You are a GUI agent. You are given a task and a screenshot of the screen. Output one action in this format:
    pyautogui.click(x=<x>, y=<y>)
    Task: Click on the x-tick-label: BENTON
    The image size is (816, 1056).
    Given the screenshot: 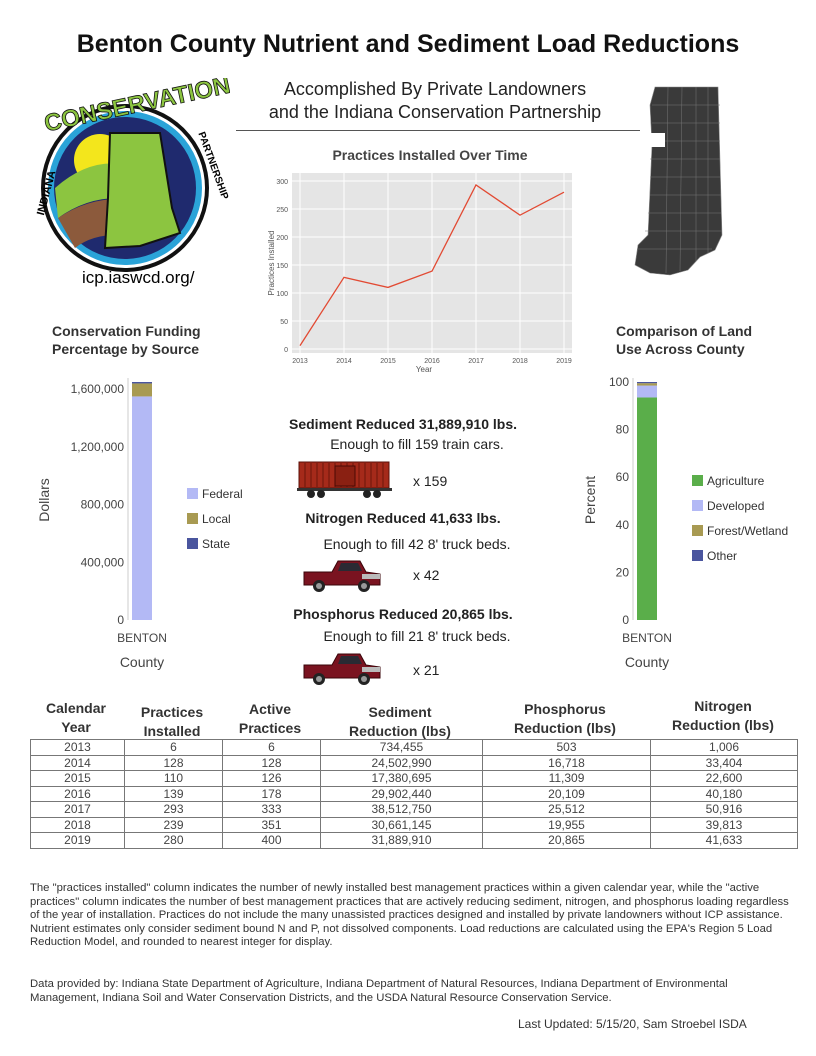 What is the action you would take?
    pyautogui.click(x=142, y=638)
    